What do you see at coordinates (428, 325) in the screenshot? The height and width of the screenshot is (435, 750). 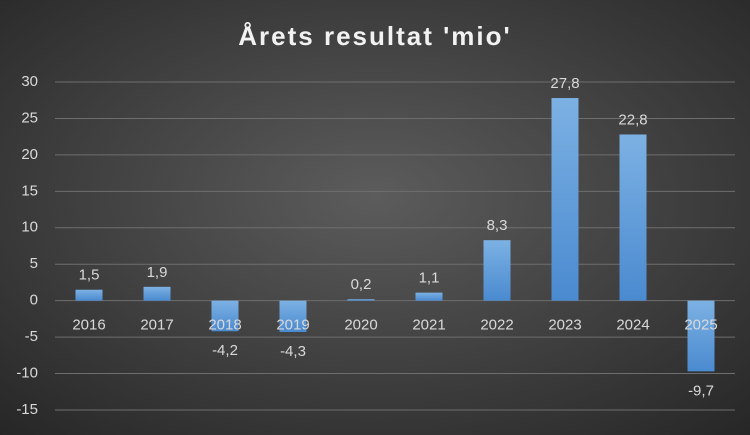 I see `x-tick-label: 2021` at bounding box center [428, 325].